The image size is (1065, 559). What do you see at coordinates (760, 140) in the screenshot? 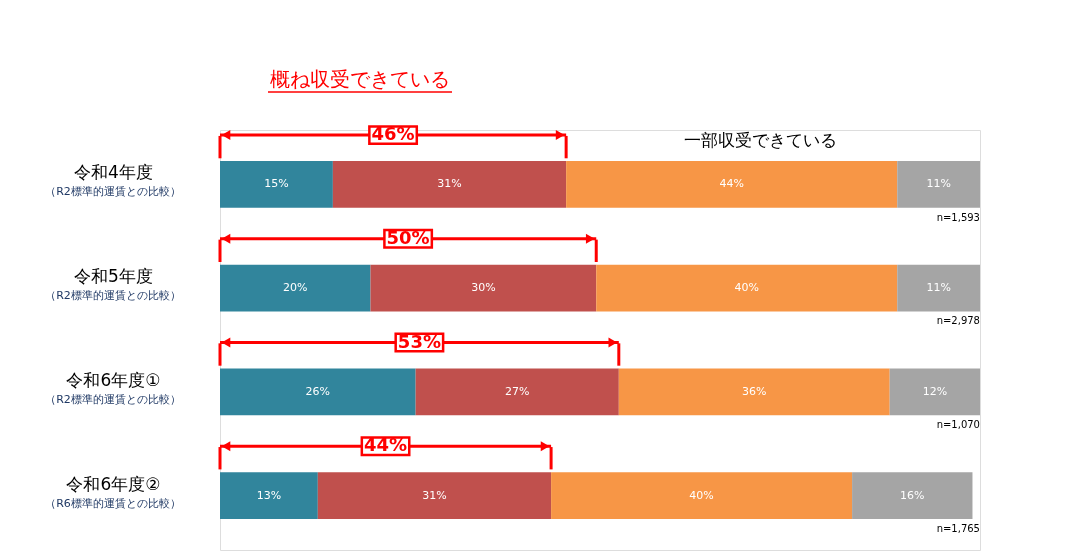
I see `annotation: 一部収受できている` at bounding box center [760, 140].